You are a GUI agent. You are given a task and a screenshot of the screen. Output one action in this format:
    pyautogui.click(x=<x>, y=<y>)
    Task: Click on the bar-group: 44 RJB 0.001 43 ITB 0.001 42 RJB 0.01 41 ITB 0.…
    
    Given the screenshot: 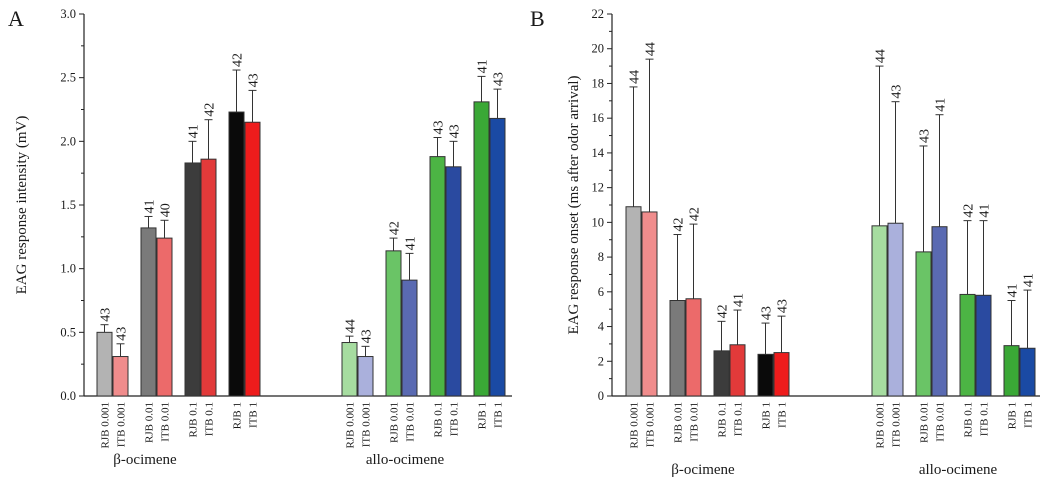 What is the action you would take?
    pyautogui.click(x=424, y=253)
    